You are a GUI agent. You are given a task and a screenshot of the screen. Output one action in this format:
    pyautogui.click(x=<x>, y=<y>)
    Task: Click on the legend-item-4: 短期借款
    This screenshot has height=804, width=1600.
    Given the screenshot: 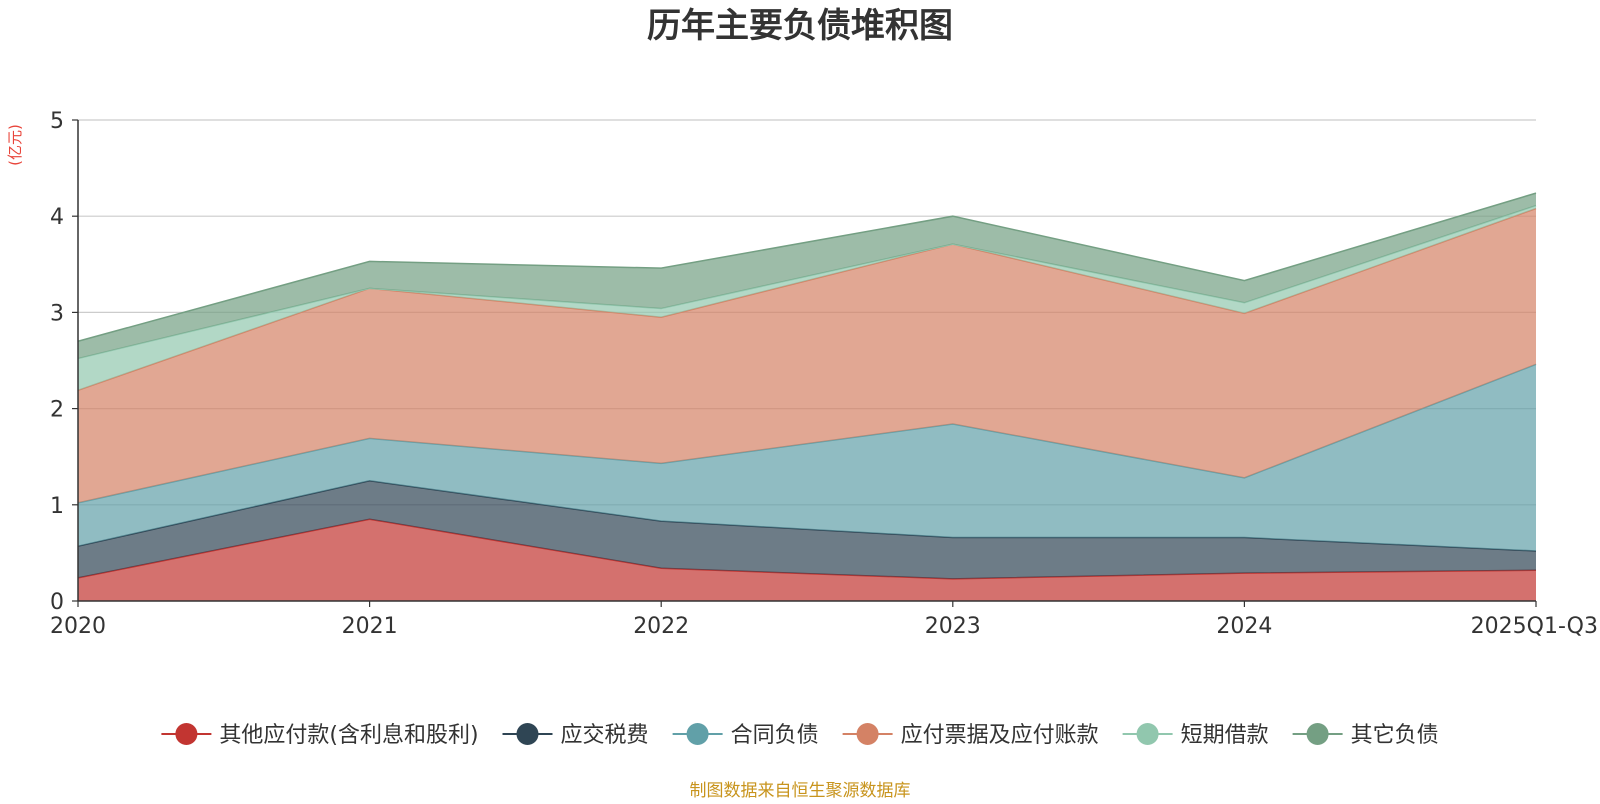 What is the action you would take?
    pyautogui.click(x=1195, y=735)
    